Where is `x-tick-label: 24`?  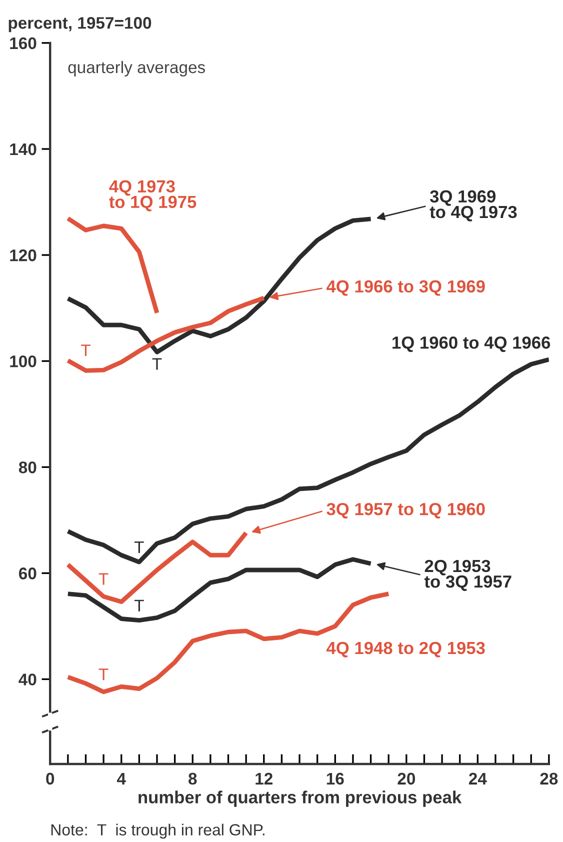 x-tick-label: 24 is located at coordinates (477, 778).